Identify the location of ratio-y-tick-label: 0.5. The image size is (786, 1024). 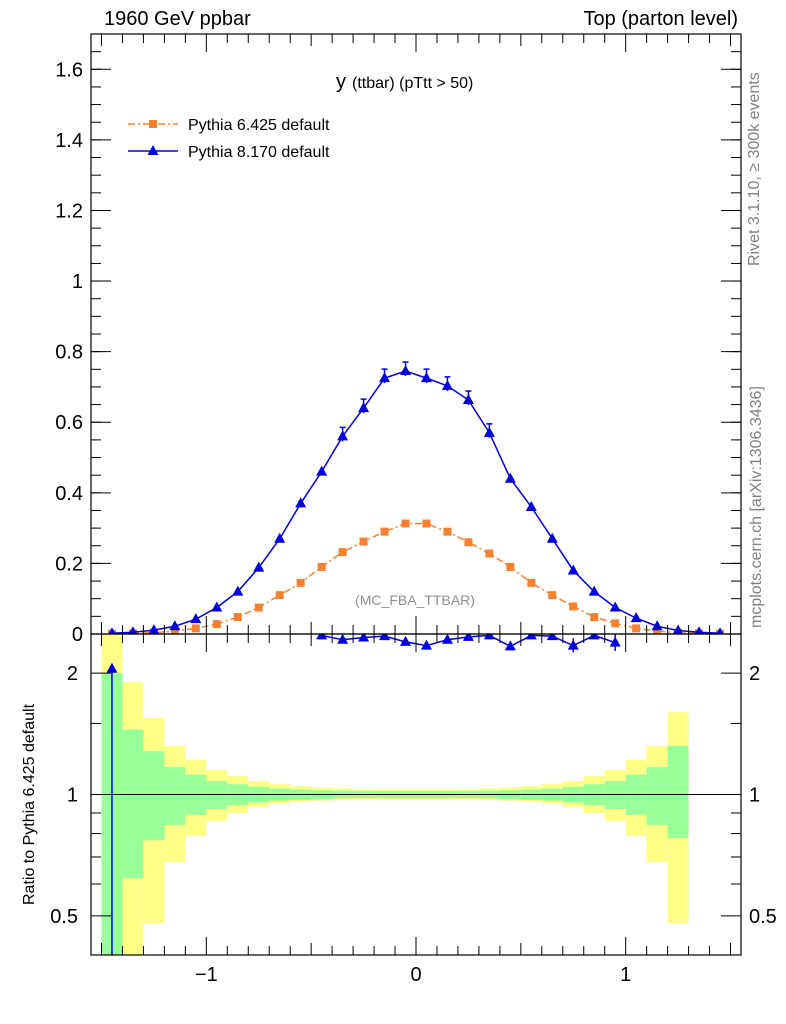
(64, 917).